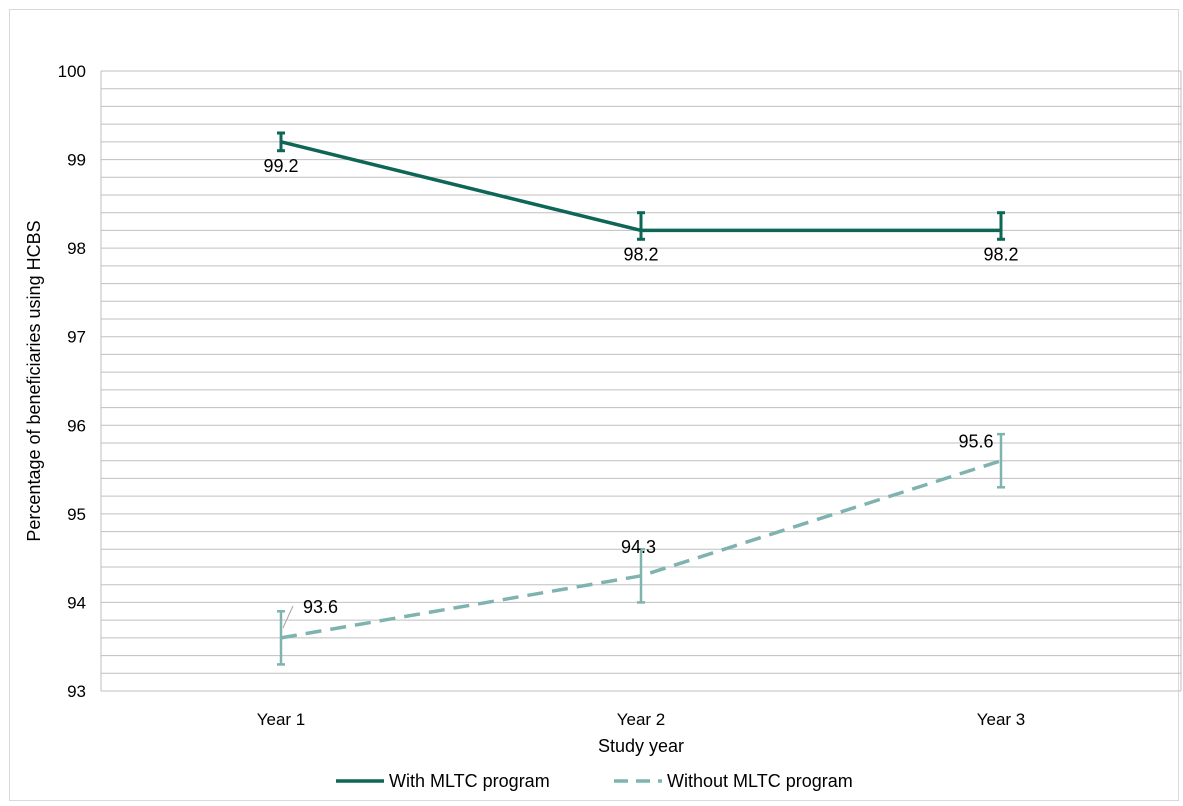 The height and width of the screenshot is (806, 1183). What do you see at coordinates (280, 166) in the screenshot?
I see `data-label: 99.2` at bounding box center [280, 166].